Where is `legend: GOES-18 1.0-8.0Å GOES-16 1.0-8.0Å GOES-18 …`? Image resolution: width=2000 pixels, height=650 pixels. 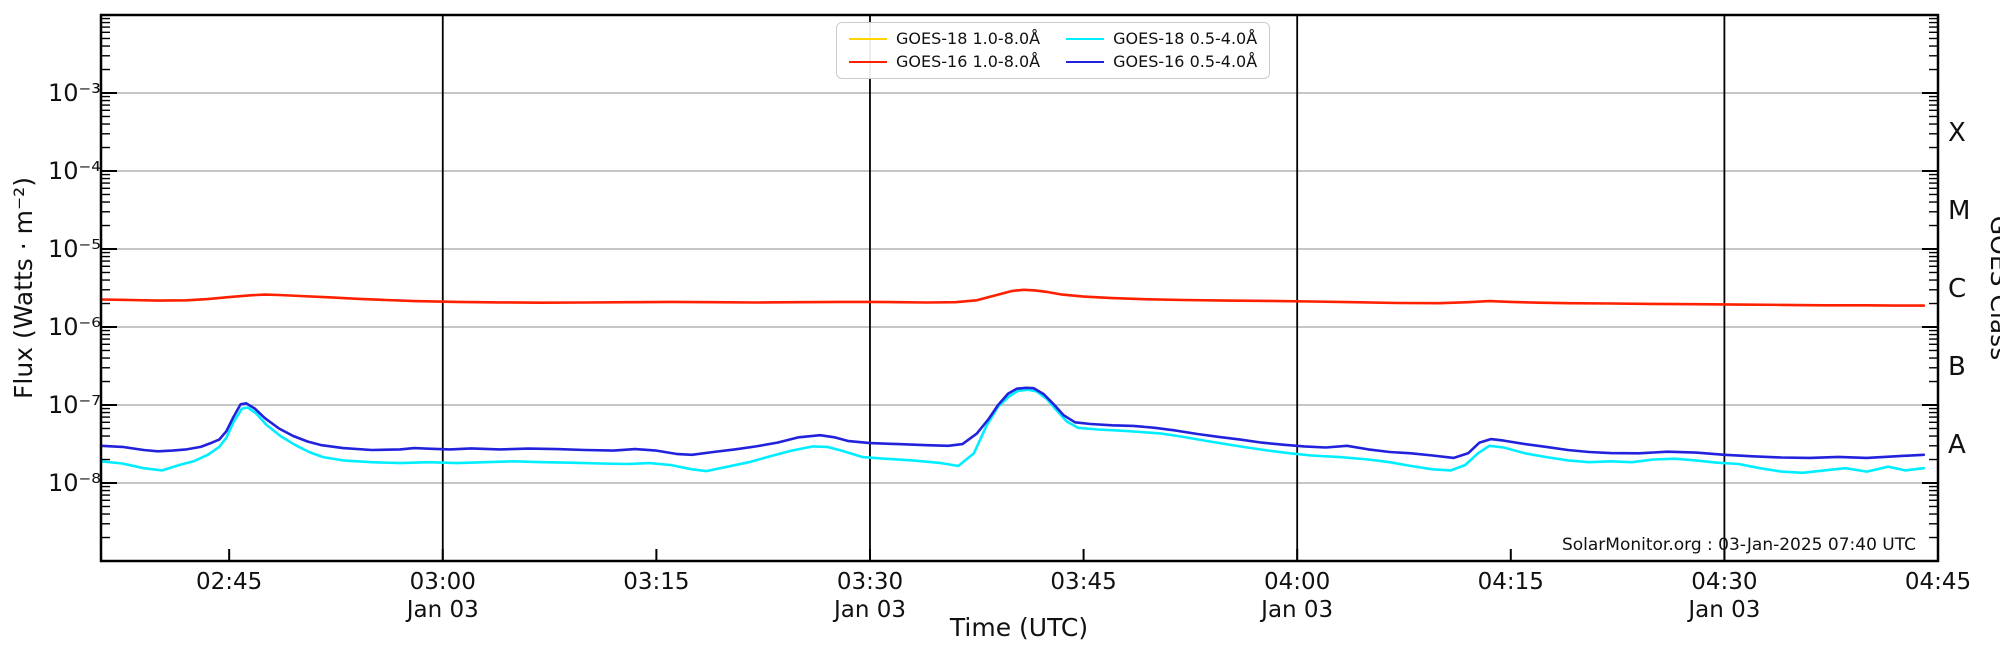
legend: GOES-18 1.0-8.0Å GOES-16 1.0-8.0Å GOES-18 … is located at coordinates (1053, 50).